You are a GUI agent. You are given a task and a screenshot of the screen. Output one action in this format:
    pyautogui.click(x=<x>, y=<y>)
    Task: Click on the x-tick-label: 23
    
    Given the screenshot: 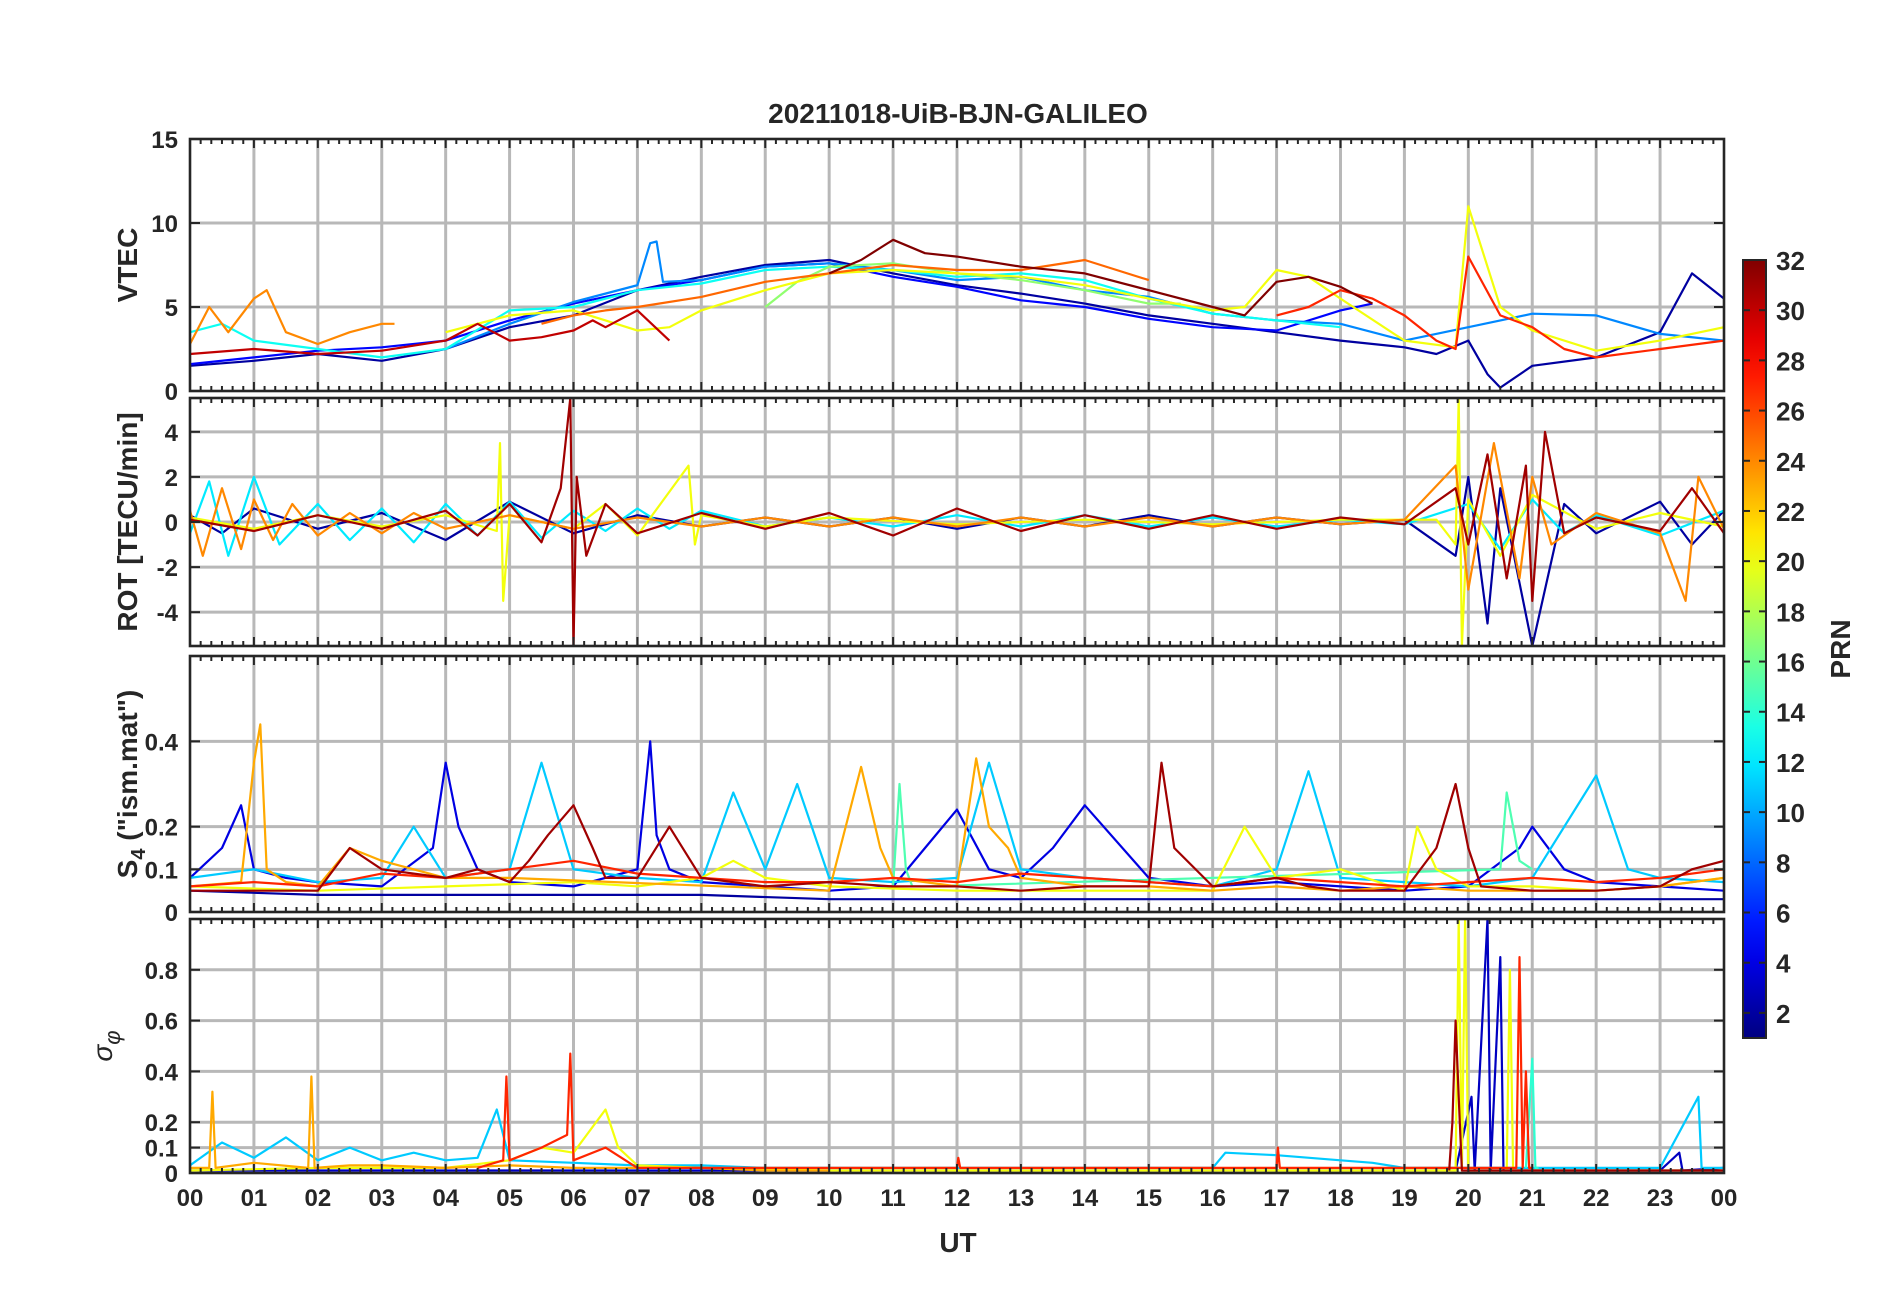 What is the action you would take?
    pyautogui.click(x=1660, y=1198)
    